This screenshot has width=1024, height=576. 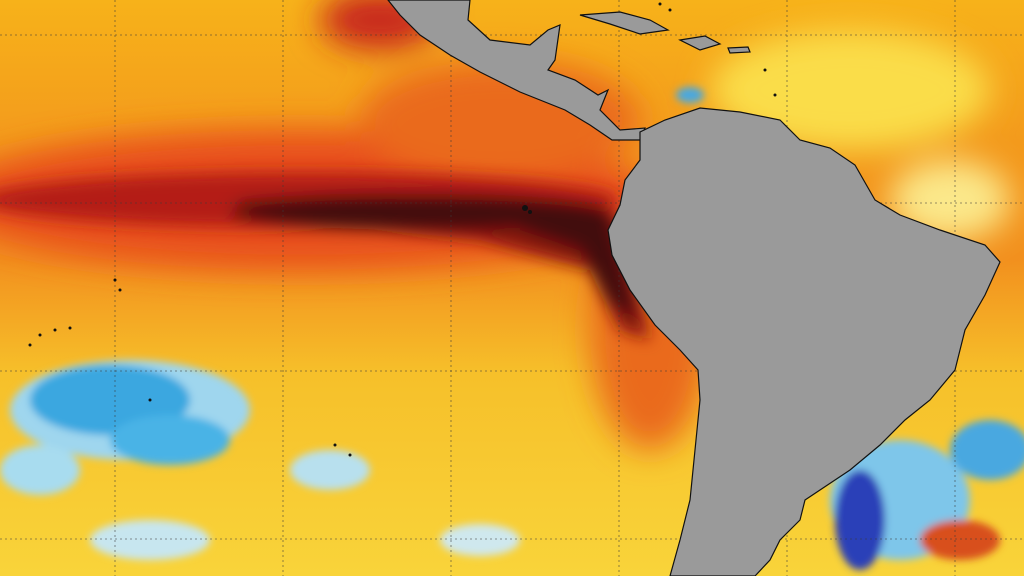 I want to click on hispaniola, so click(x=700, y=43).